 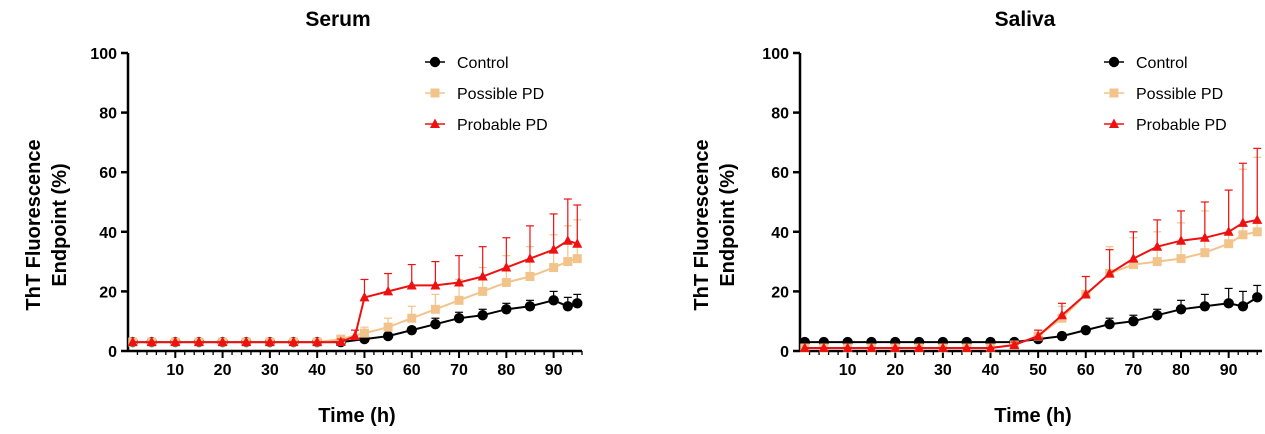 I want to click on x-tick-label: 90, so click(x=554, y=370).